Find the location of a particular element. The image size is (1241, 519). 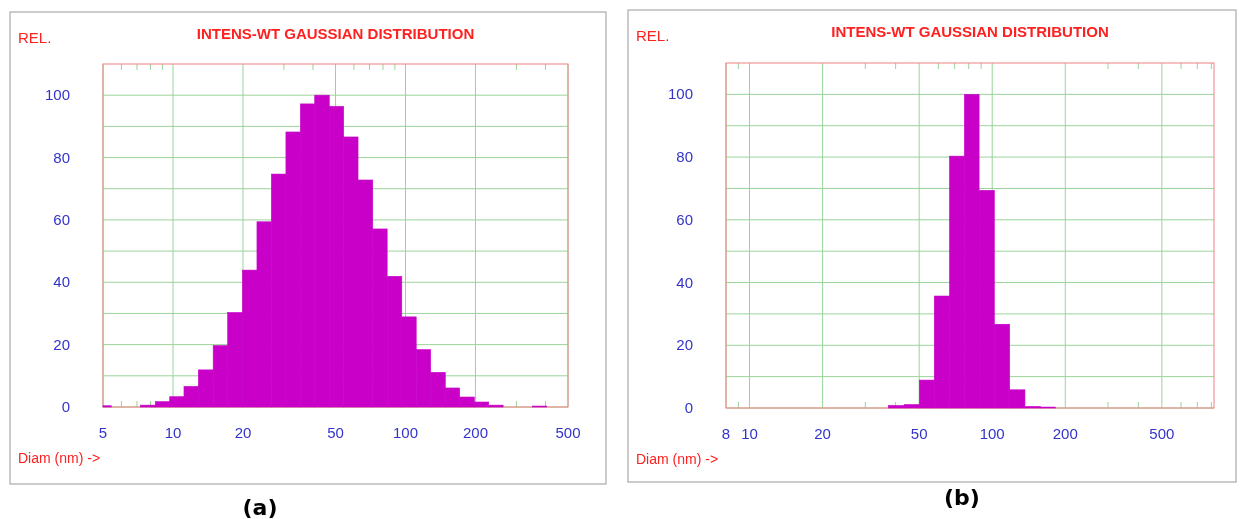

x-tick-label: 8 is located at coordinates (726, 433).